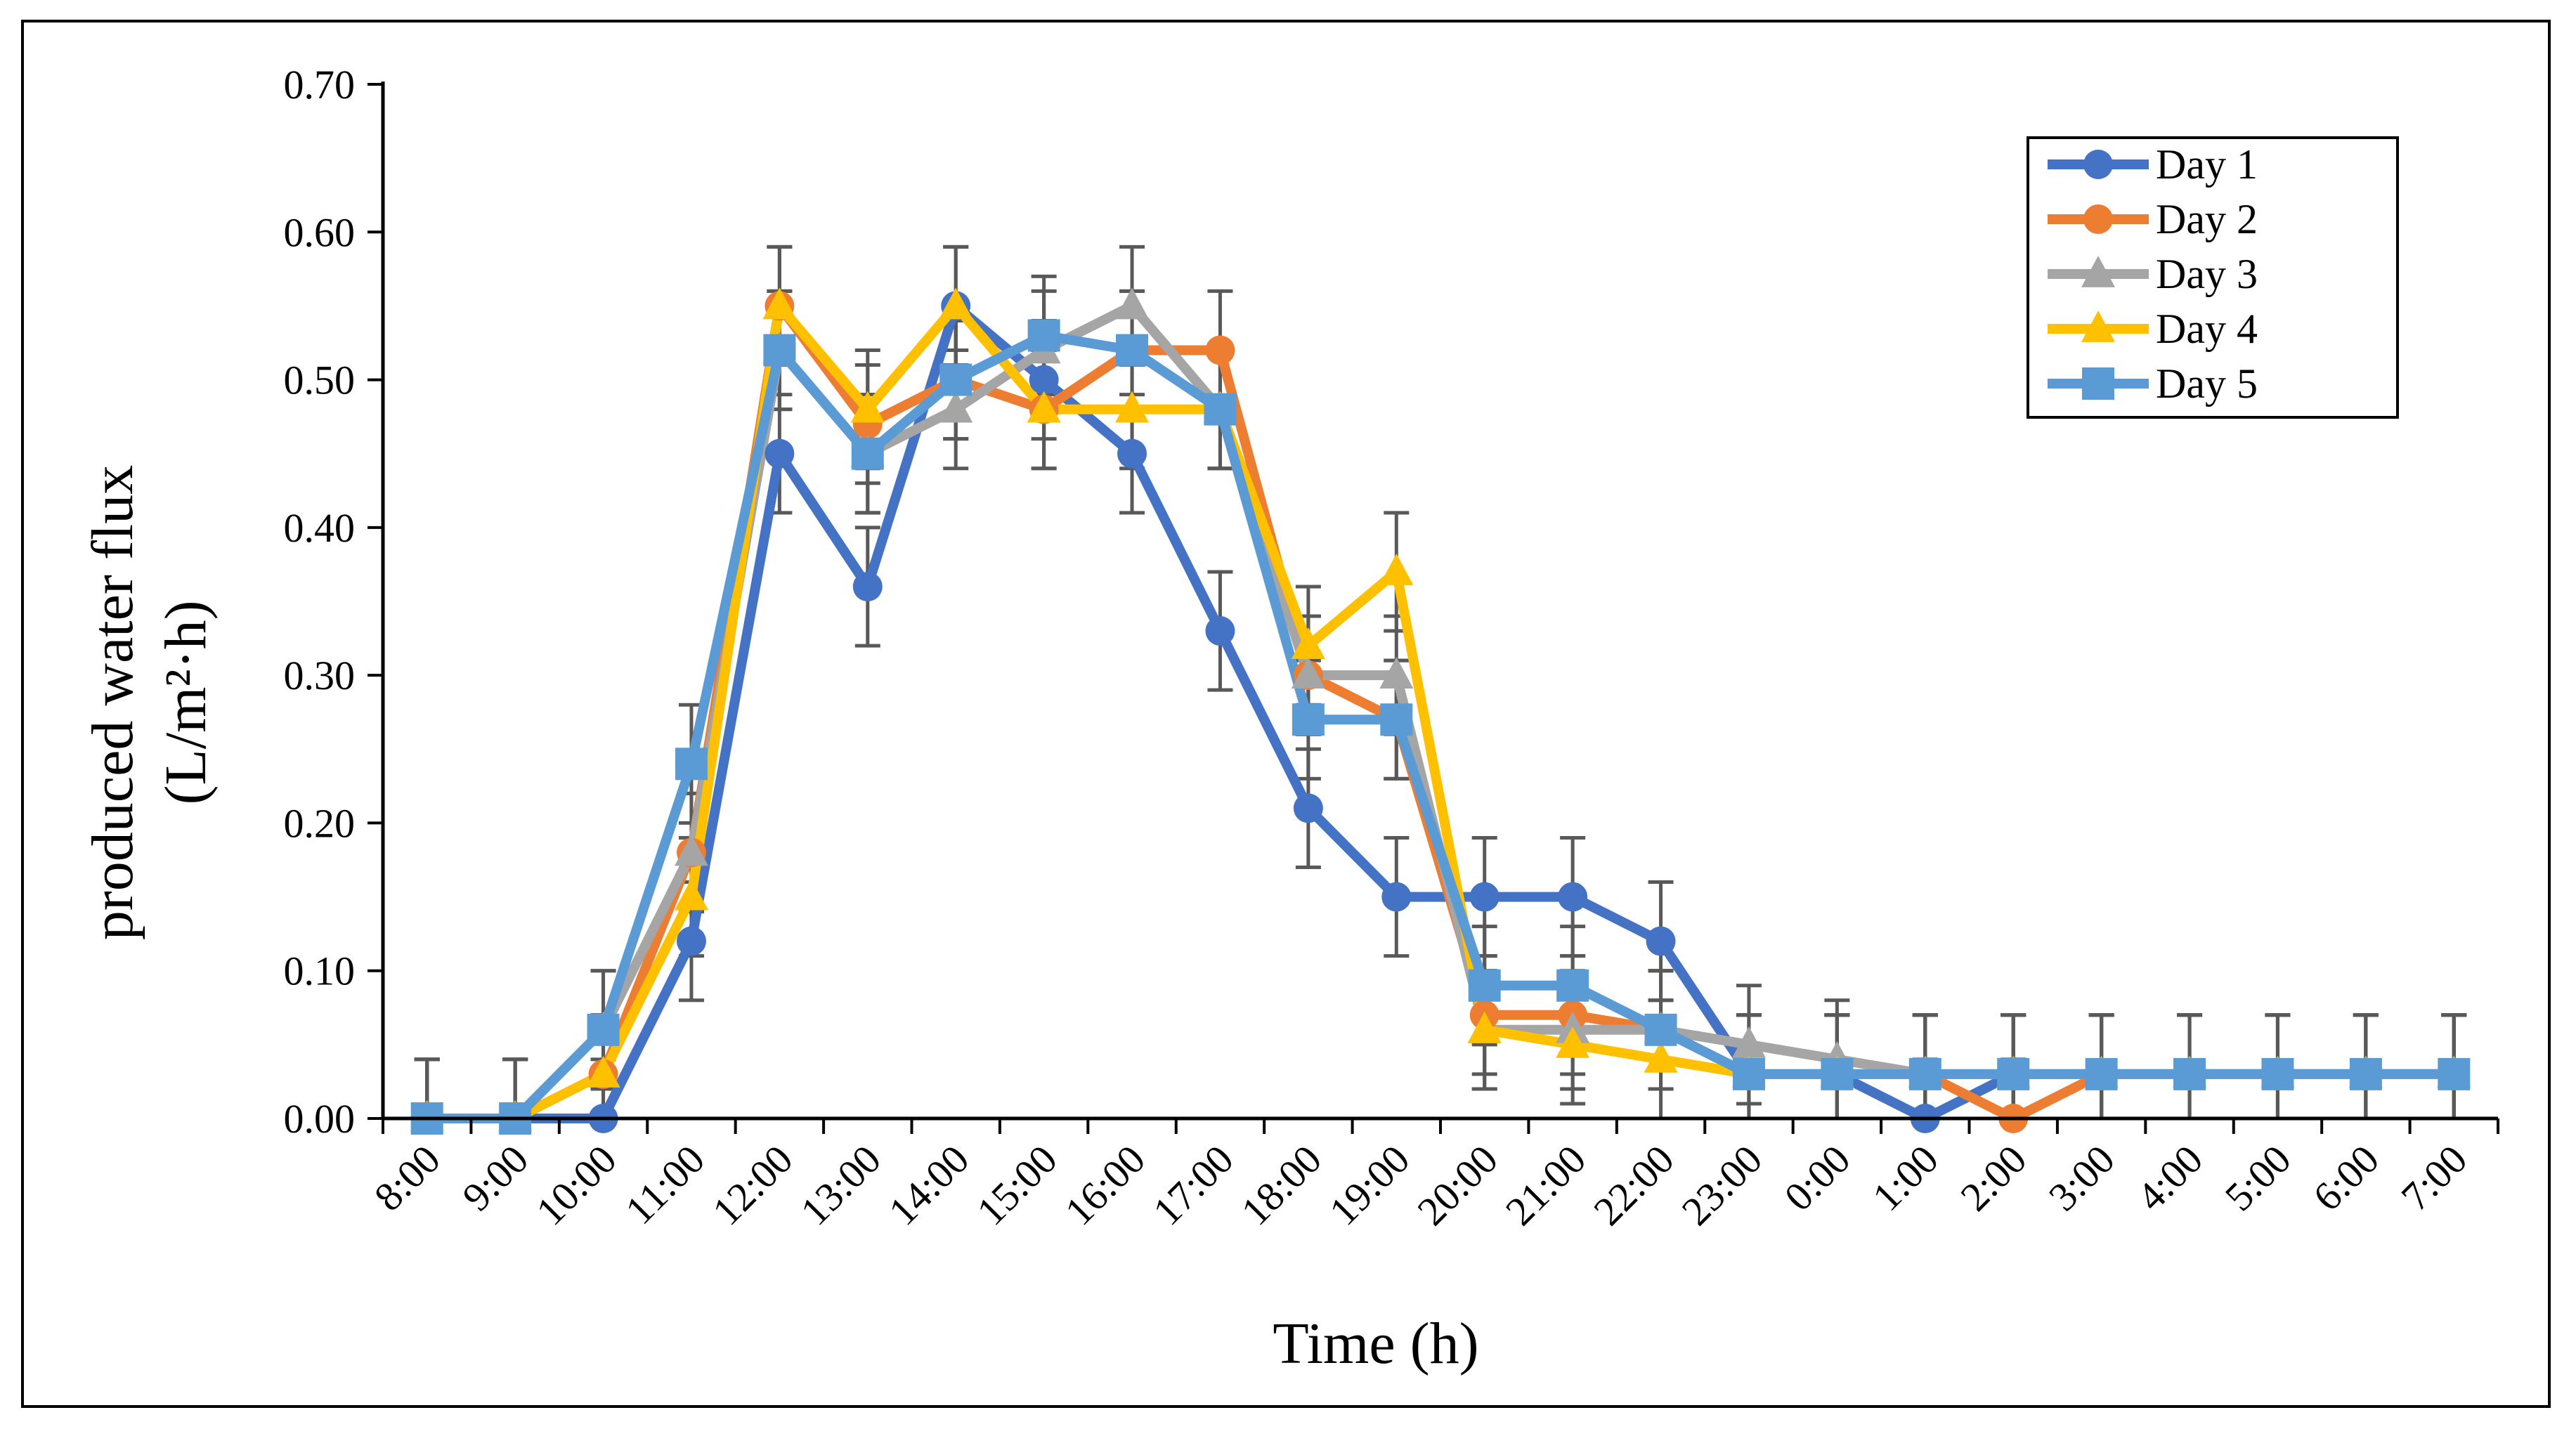 The height and width of the screenshot is (1429, 2576). What do you see at coordinates (2153, 219) in the screenshot?
I see `legend-item-day-2: Day 2` at bounding box center [2153, 219].